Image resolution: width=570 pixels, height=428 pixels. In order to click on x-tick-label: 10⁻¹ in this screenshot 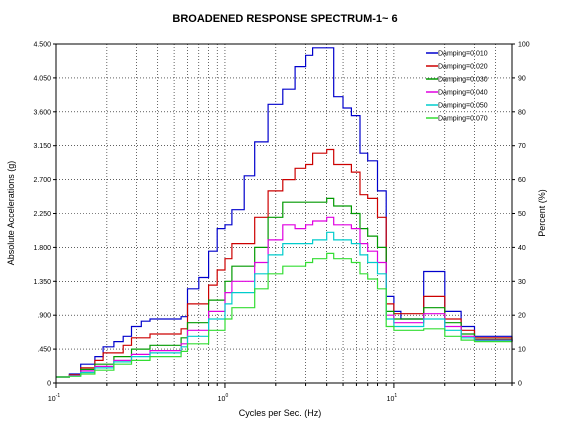, I will do `click(54, 398)`.